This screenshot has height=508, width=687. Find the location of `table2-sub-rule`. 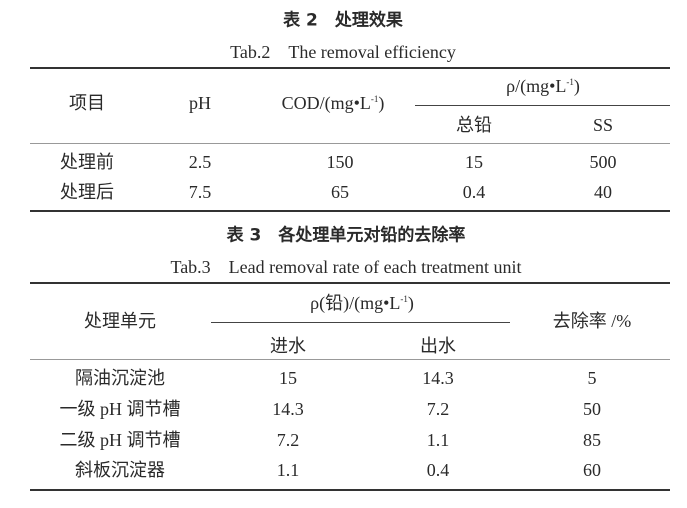

table2-sub-rule is located at coordinates (542, 105).